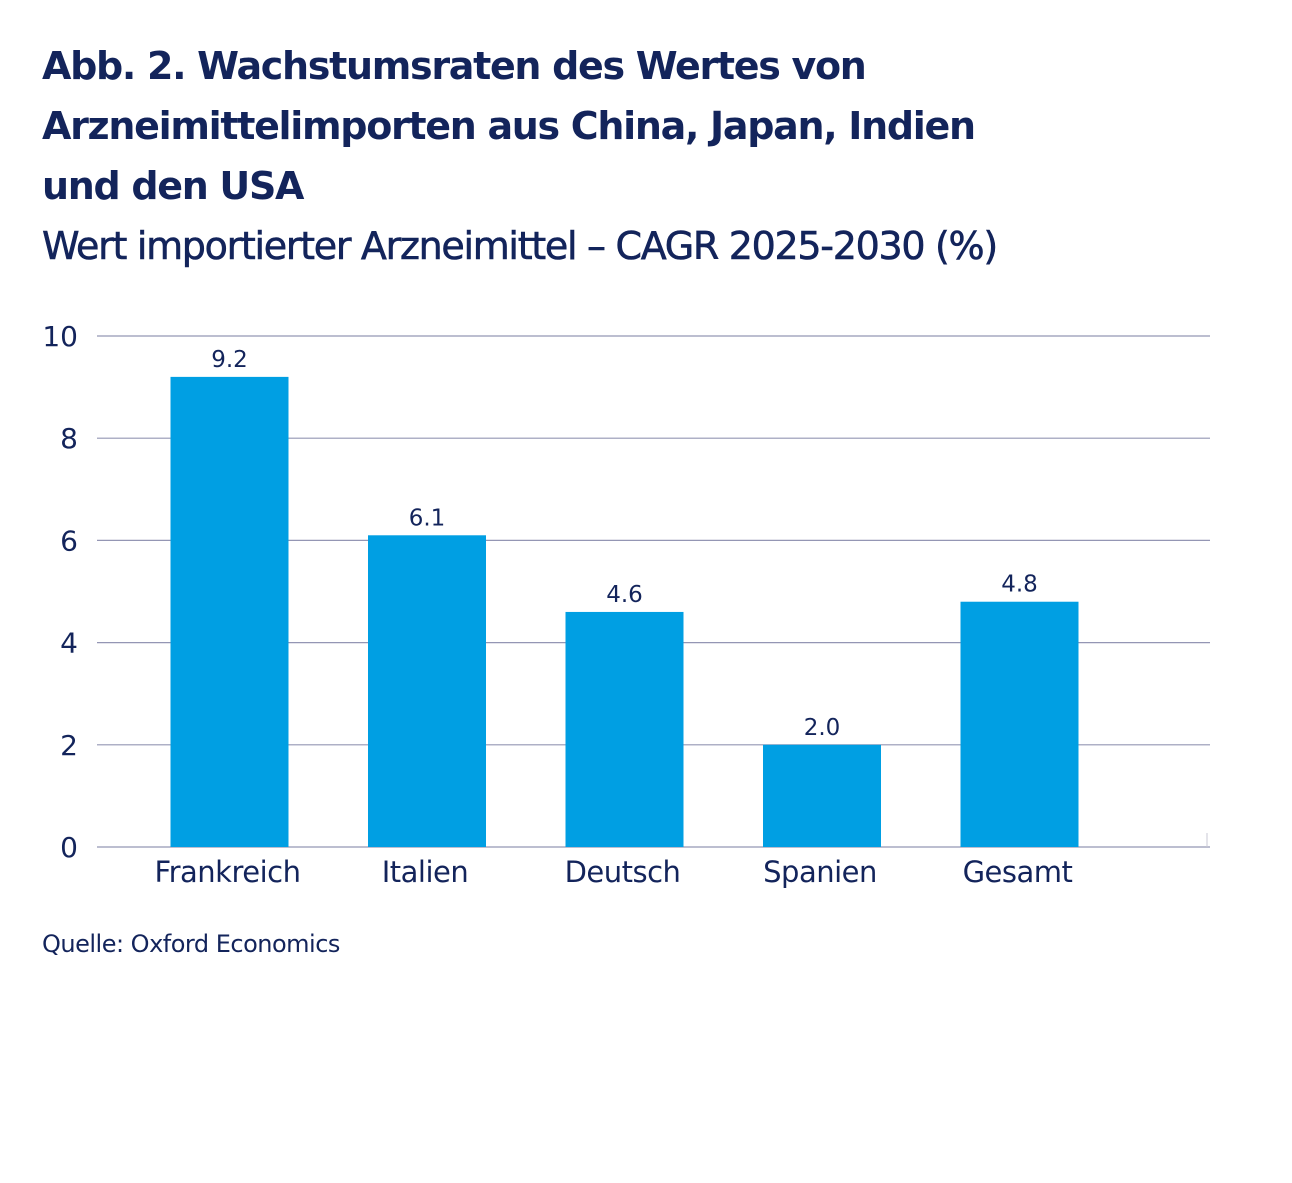 The height and width of the screenshot is (1183, 1292). What do you see at coordinates (624, 595) in the screenshot?
I see `data-label: 4.6` at bounding box center [624, 595].